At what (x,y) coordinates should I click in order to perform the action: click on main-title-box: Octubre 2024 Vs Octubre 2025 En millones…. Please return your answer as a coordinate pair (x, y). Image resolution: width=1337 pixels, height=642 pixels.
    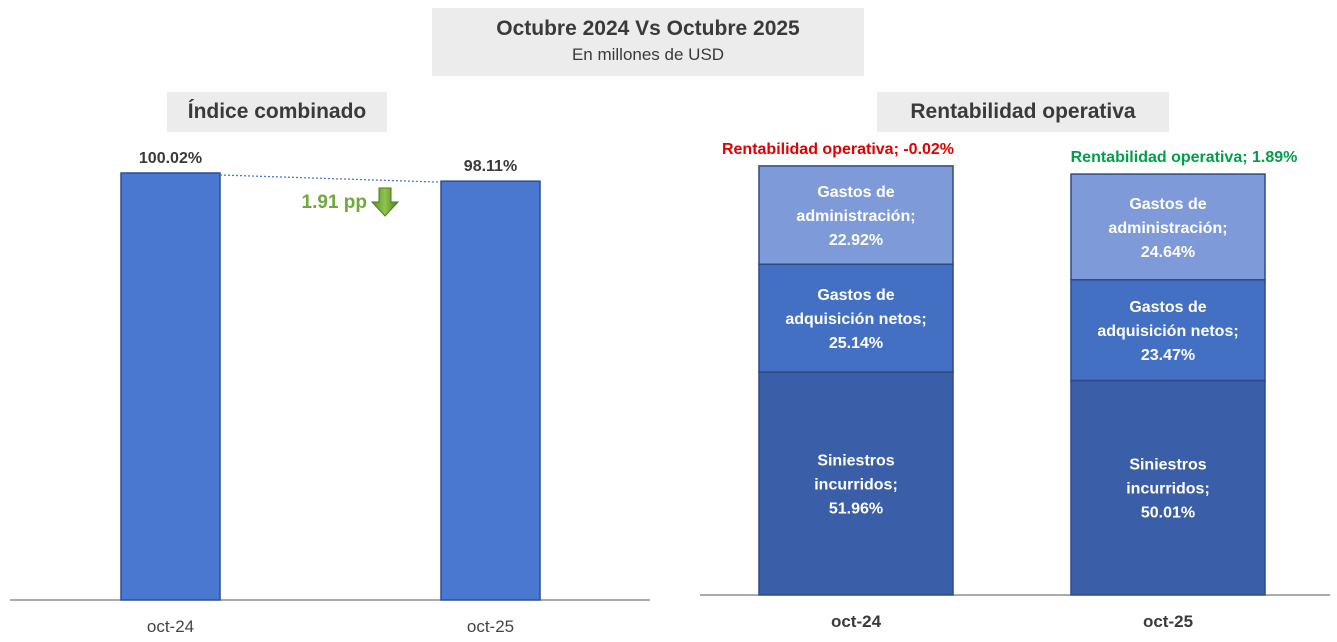
    Looking at the image, I should click on (648, 42).